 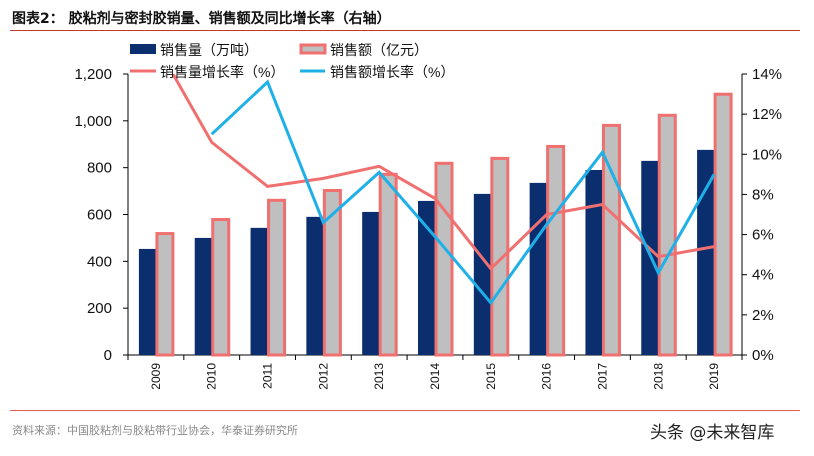 What do you see at coordinates (547, 376) in the screenshot?
I see `x-tick-label: 2016` at bounding box center [547, 376].